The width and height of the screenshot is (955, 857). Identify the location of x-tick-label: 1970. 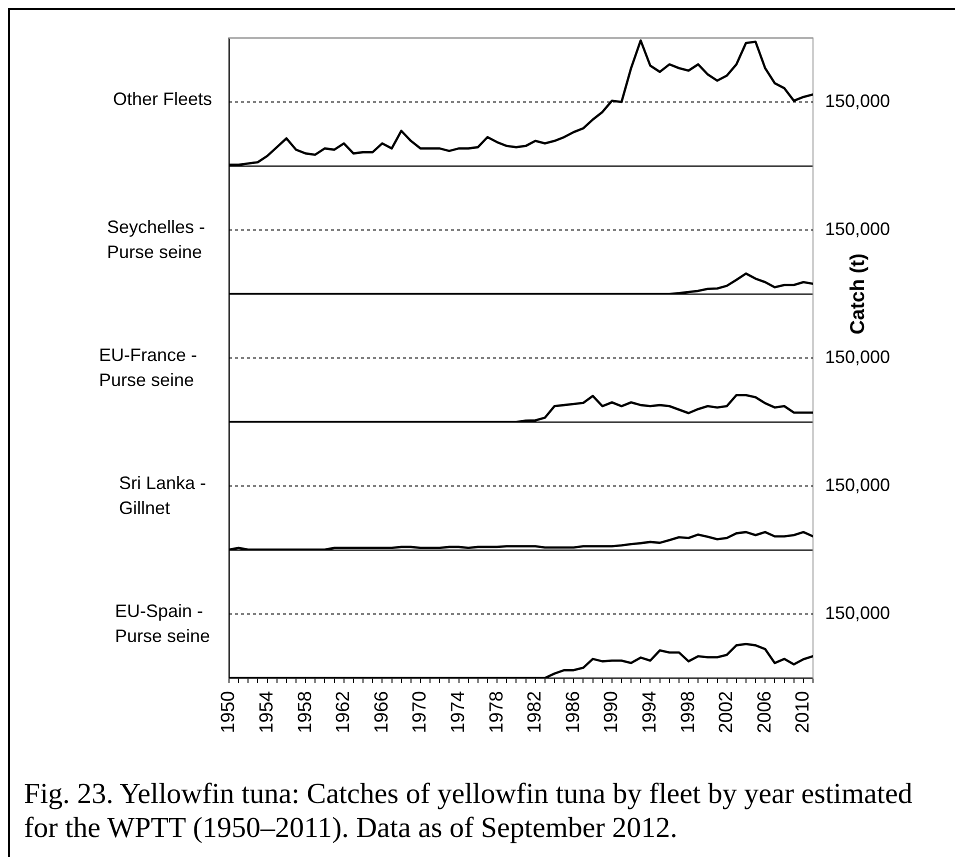
(420, 712).